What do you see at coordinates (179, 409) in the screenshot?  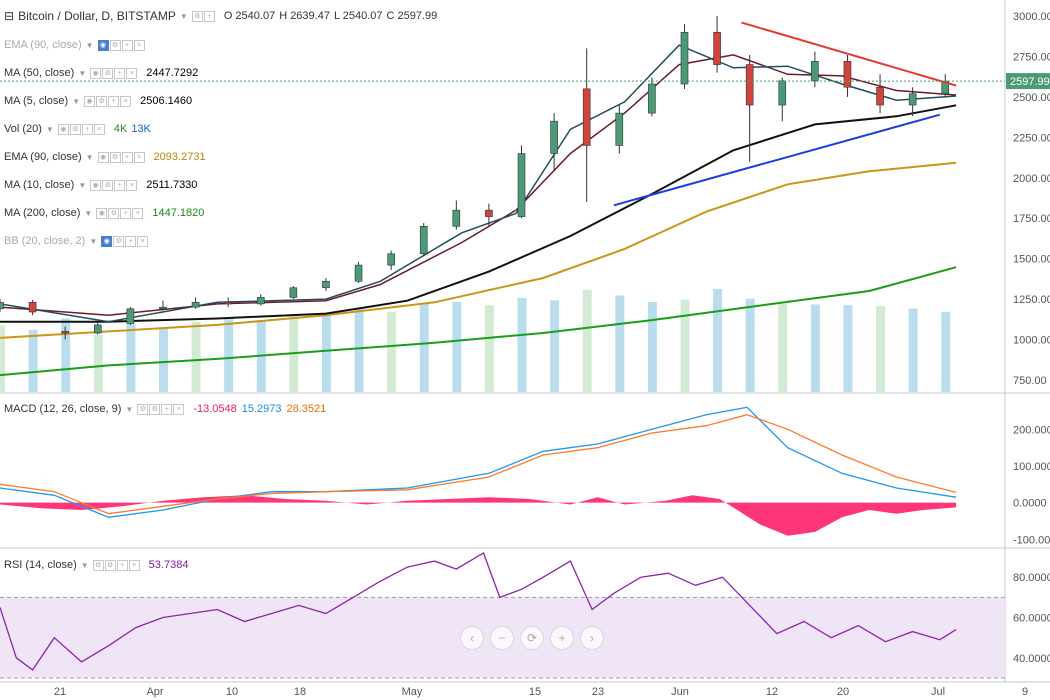 I see `macd-remove-icon: ×` at bounding box center [179, 409].